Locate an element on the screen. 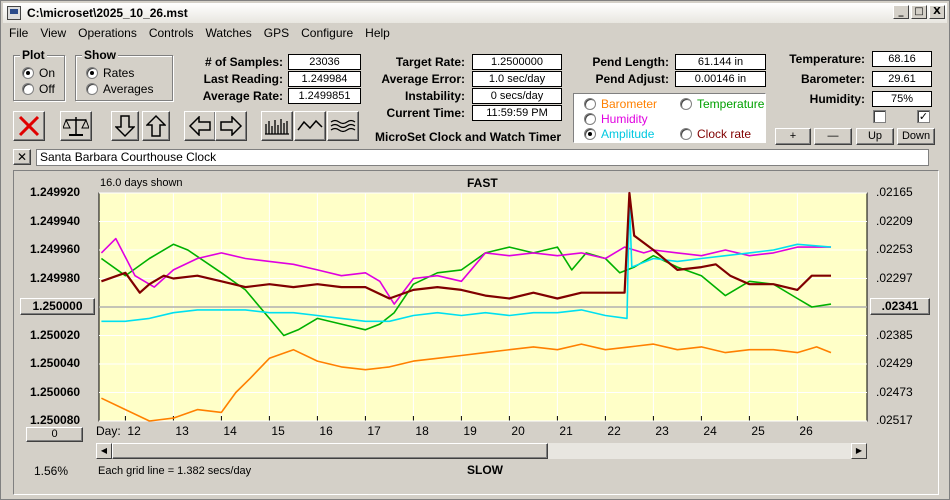  radio-rates-indicator is located at coordinates (92, 73).